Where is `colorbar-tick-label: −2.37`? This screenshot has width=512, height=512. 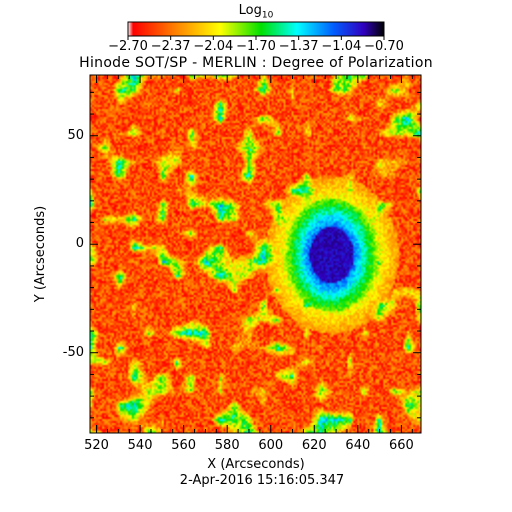 colorbar-tick-label: −2.37 is located at coordinates (170, 46).